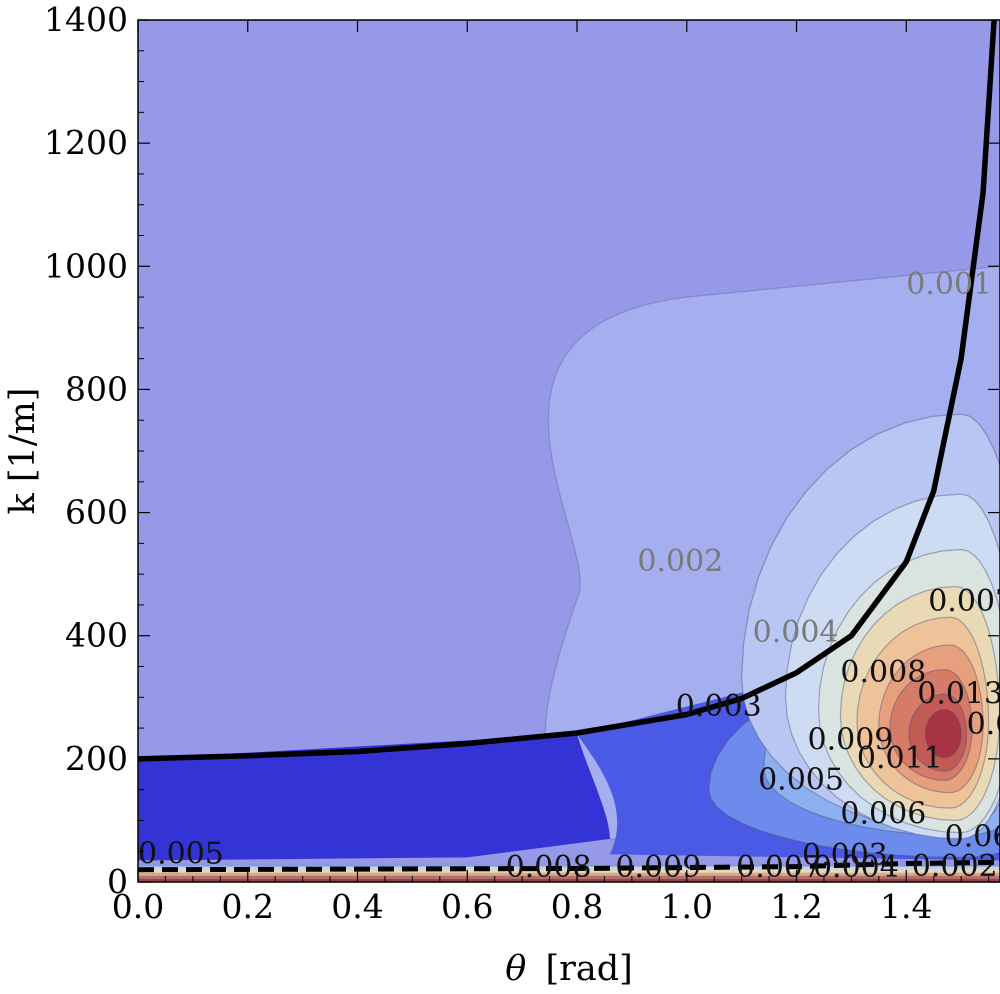 The height and width of the screenshot is (994, 1000). I want to click on x-axis-title: θ [rad], so click(569, 969).